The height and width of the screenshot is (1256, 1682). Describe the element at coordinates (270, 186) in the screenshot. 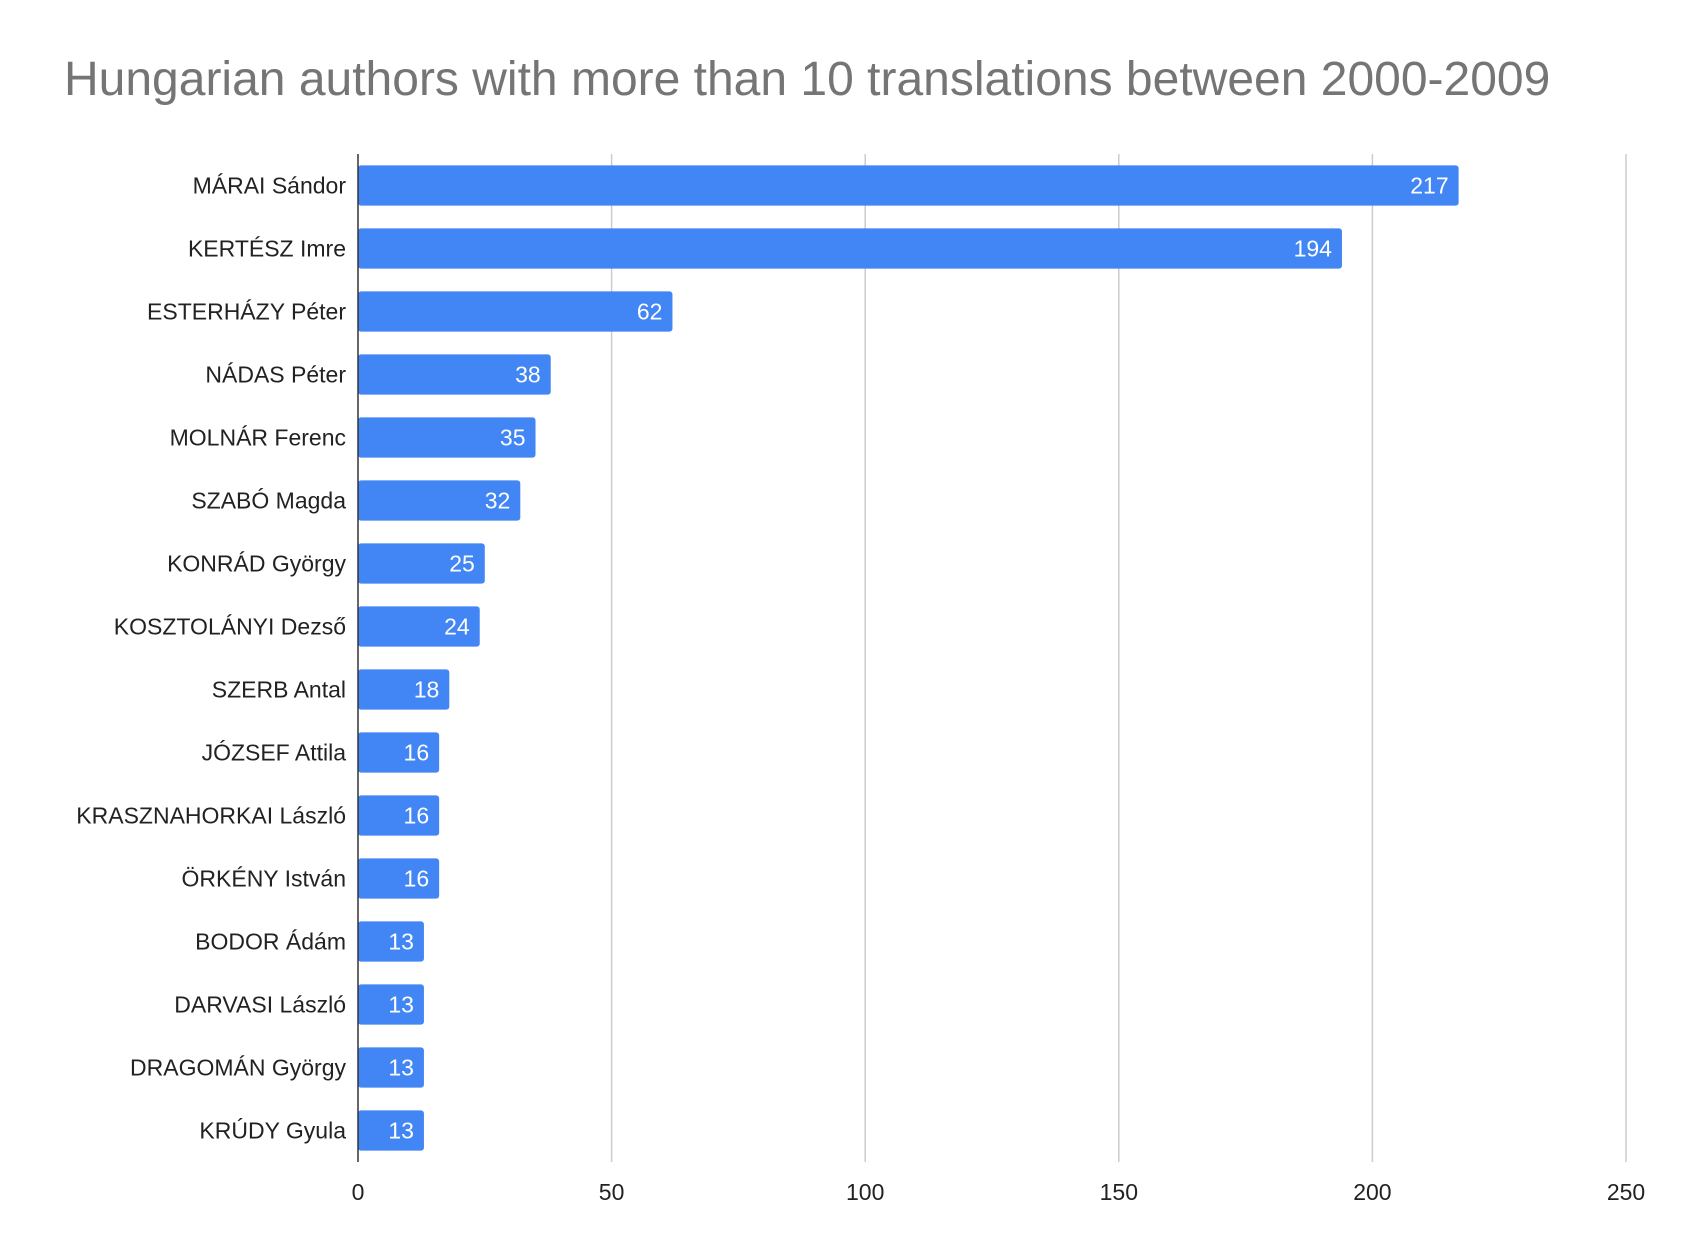

I see `category-label: MÁRAI Sándor` at that location.